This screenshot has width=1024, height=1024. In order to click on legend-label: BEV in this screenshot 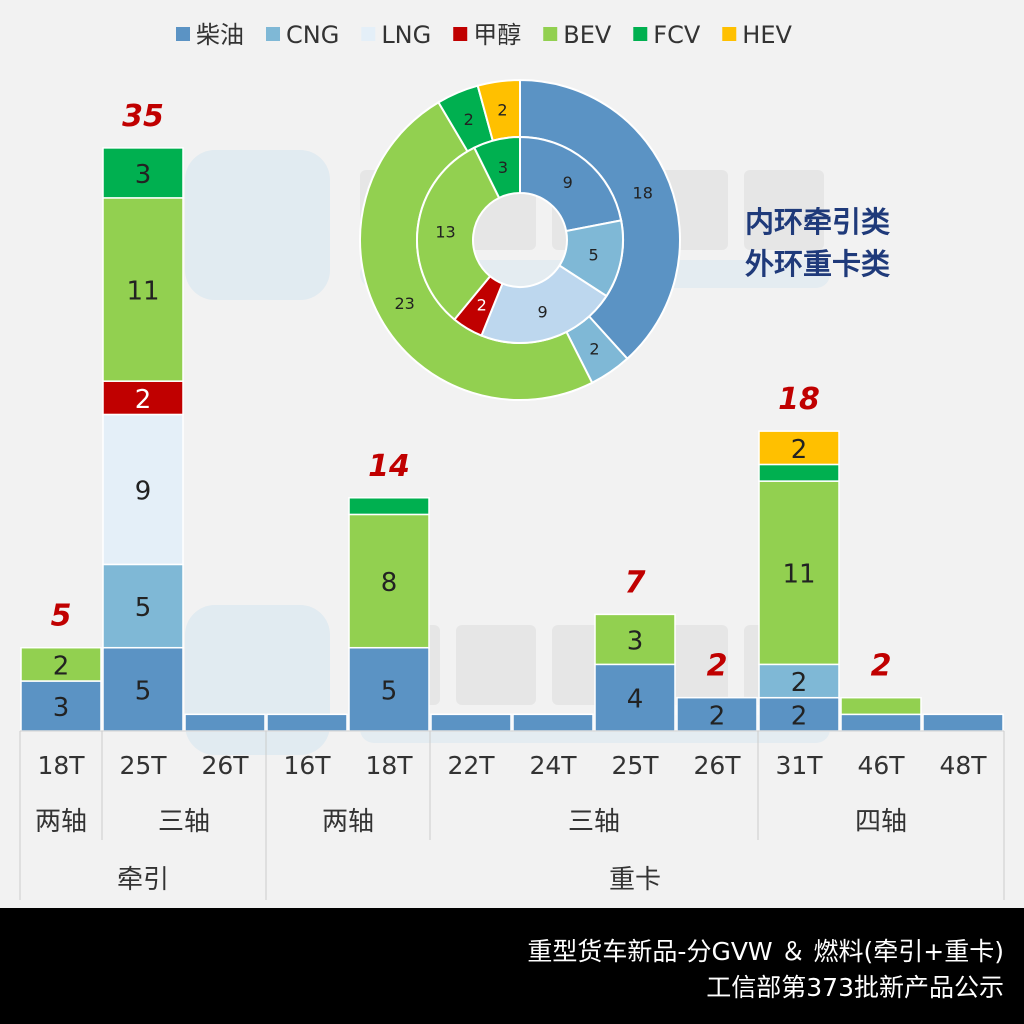, I will do `click(587, 35)`.